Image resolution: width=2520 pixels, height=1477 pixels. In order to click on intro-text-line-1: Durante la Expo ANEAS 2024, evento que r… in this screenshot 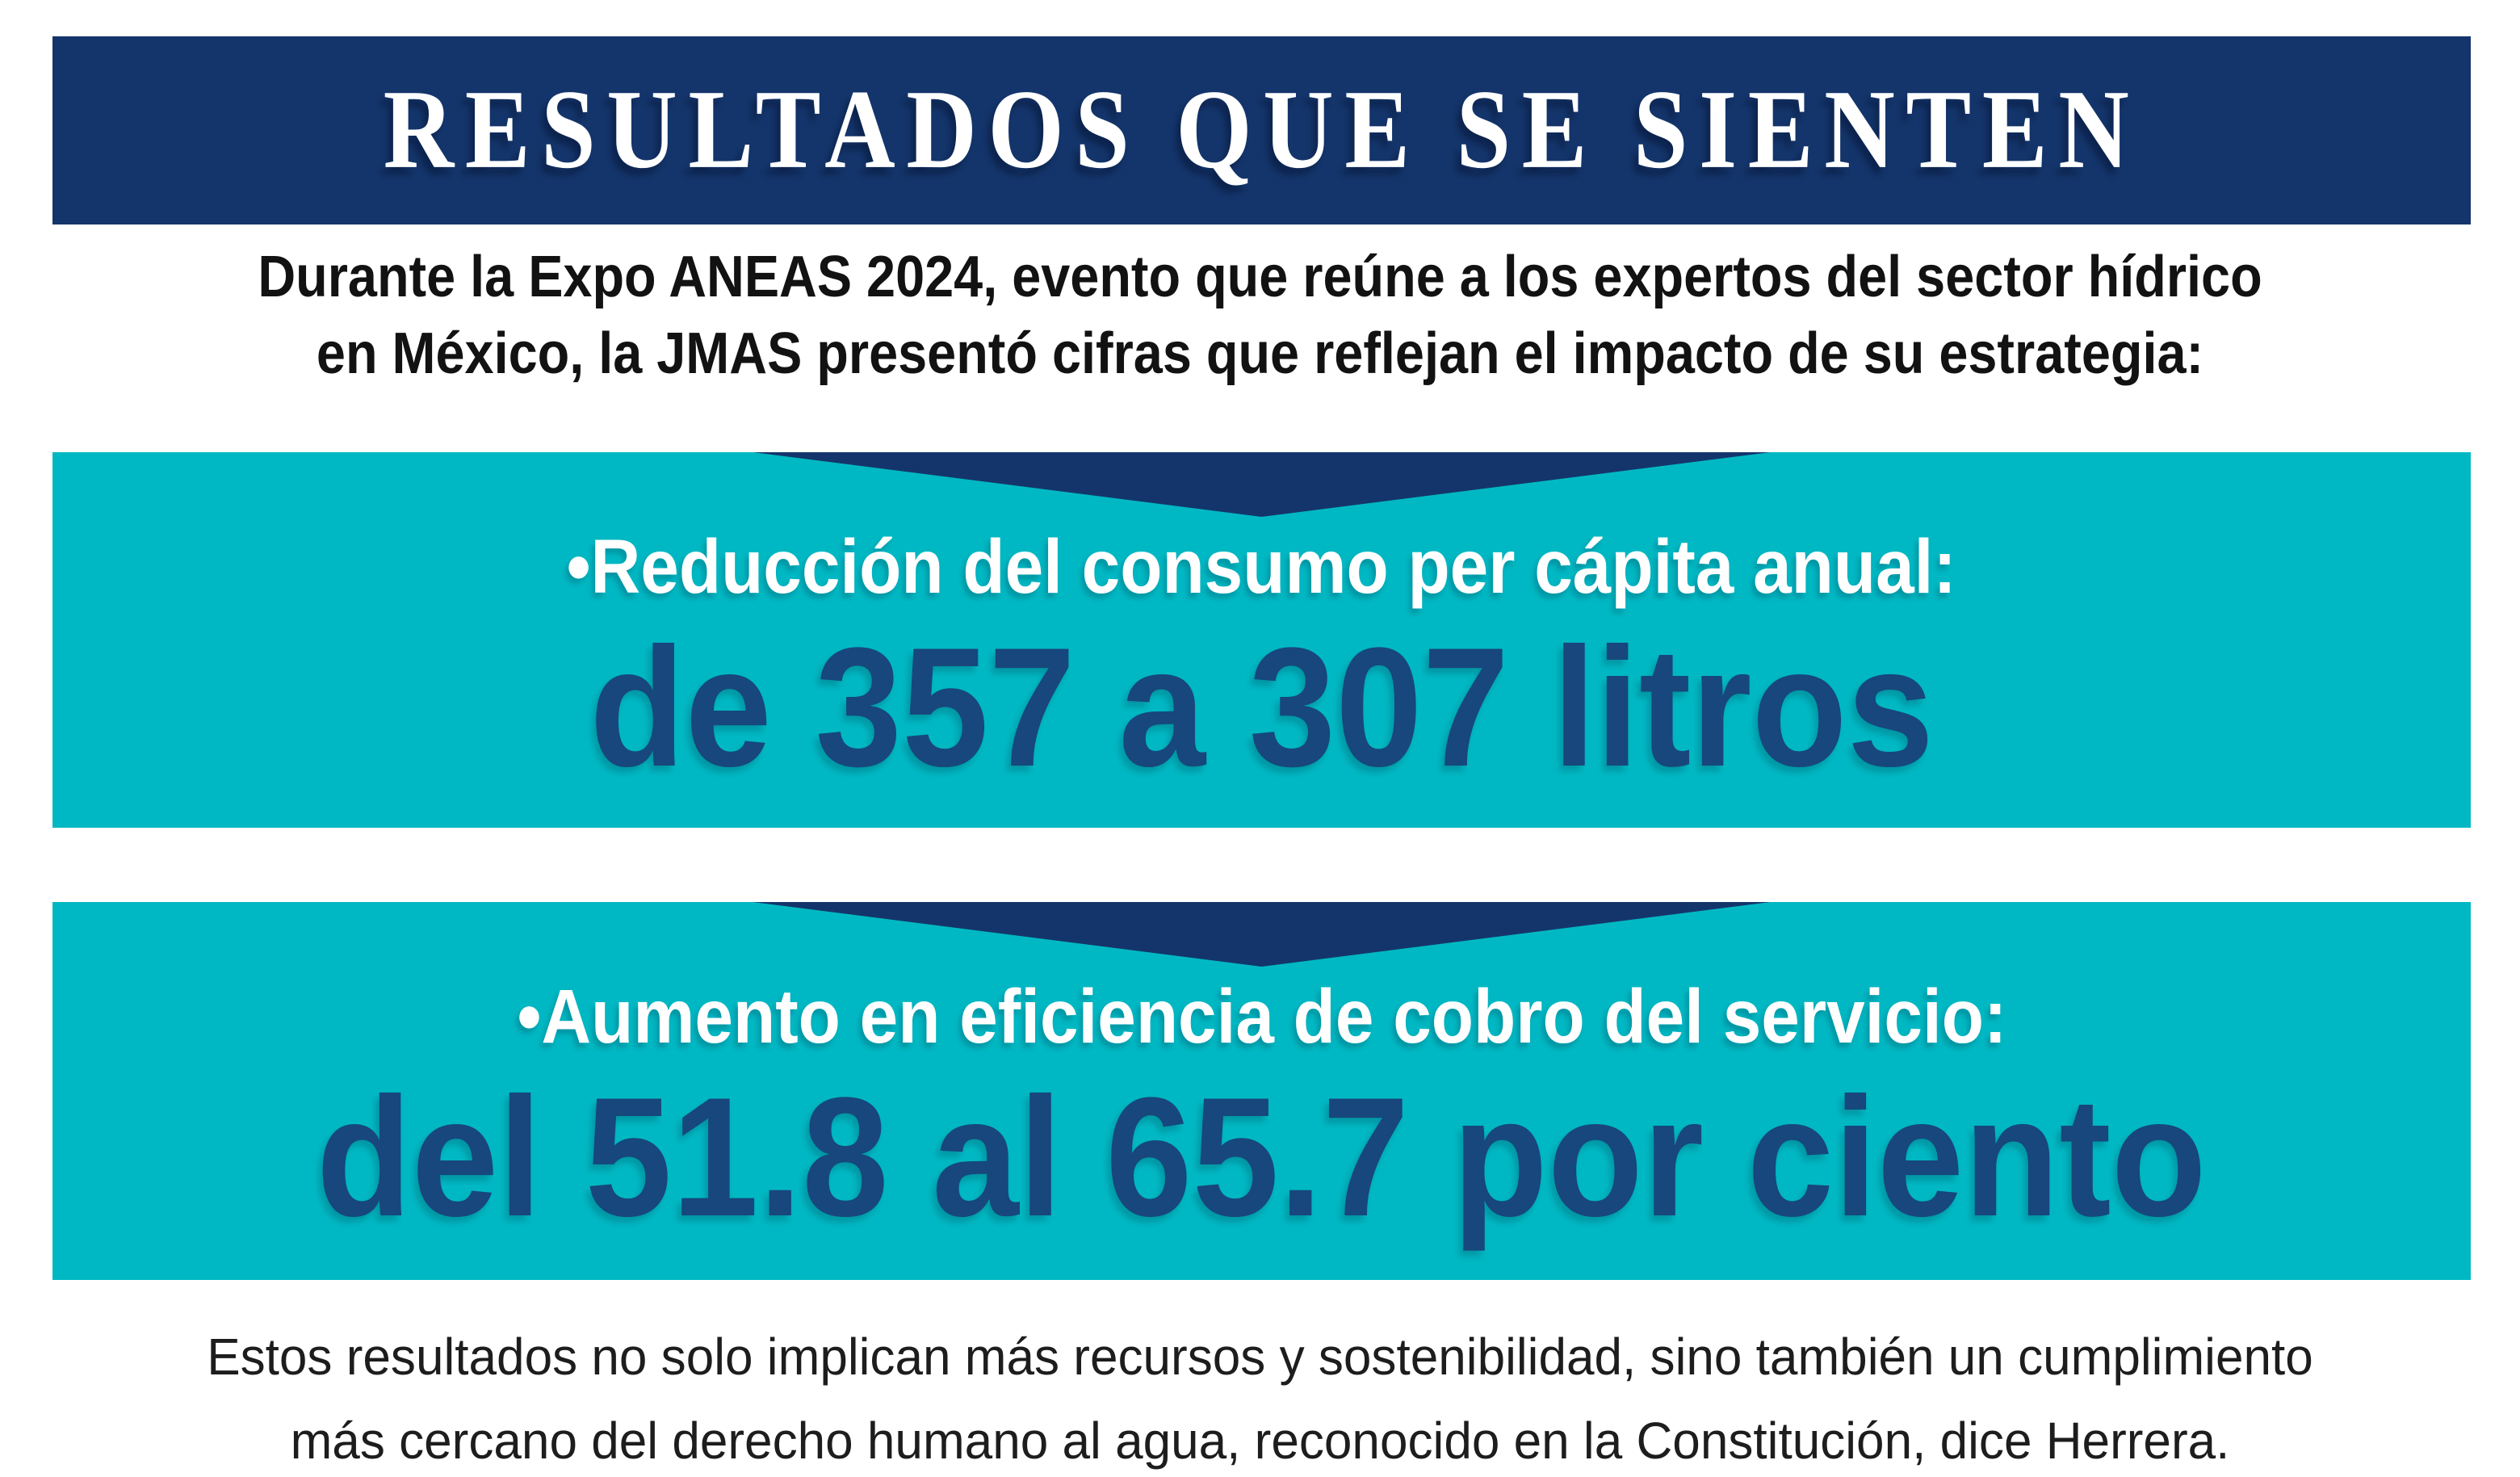, I will do `click(1260, 277)`.